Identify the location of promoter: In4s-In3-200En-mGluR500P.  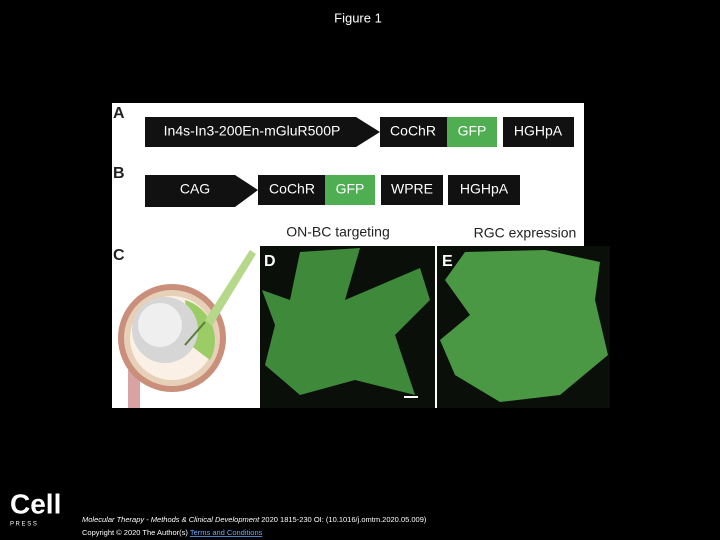
(252, 131).